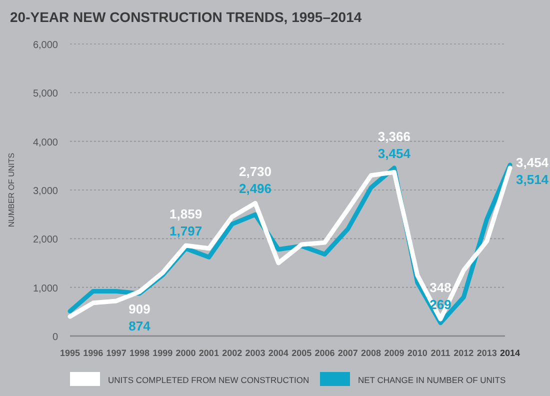 This screenshot has height=396, width=550. Describe the element at coordinates (139, 308) in the screenshot. I see `data-label: 909` at that location.